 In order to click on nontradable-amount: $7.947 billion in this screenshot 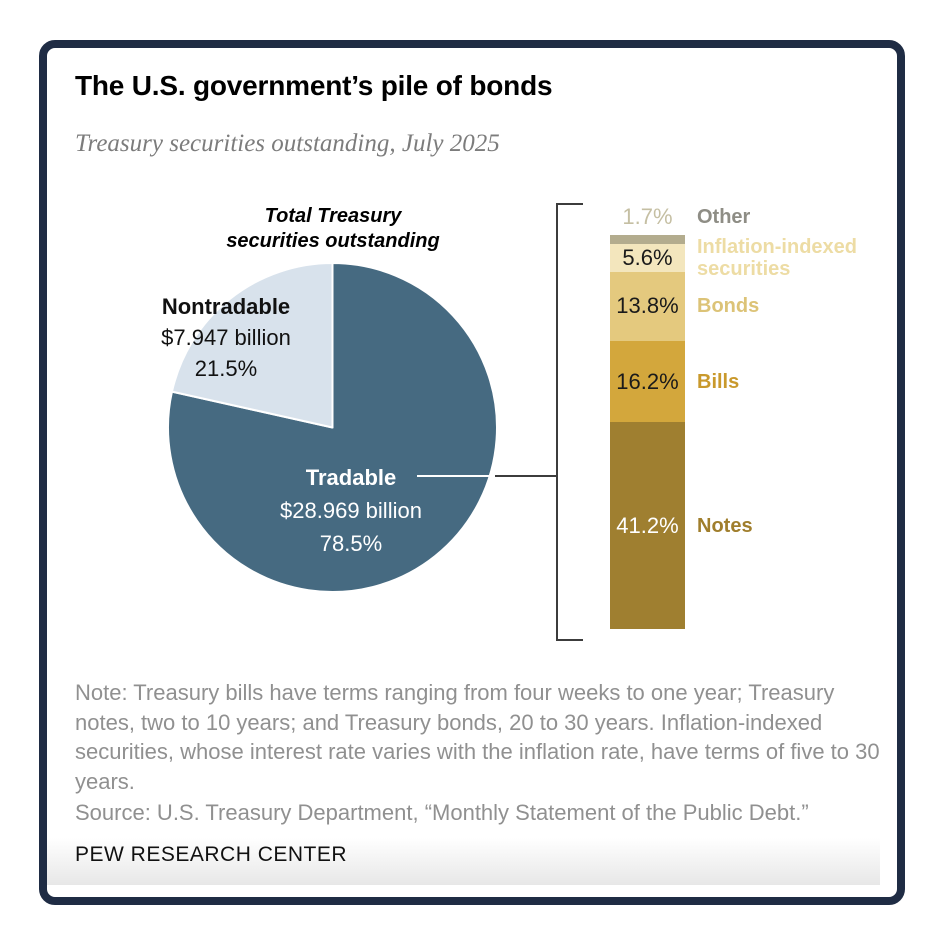, I will do `click(226, 337)`.